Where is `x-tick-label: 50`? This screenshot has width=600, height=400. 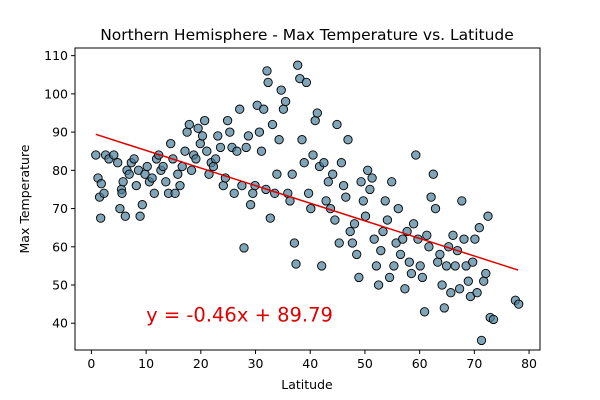
x-tick-label: 50 is located at coordinates (365, 363).